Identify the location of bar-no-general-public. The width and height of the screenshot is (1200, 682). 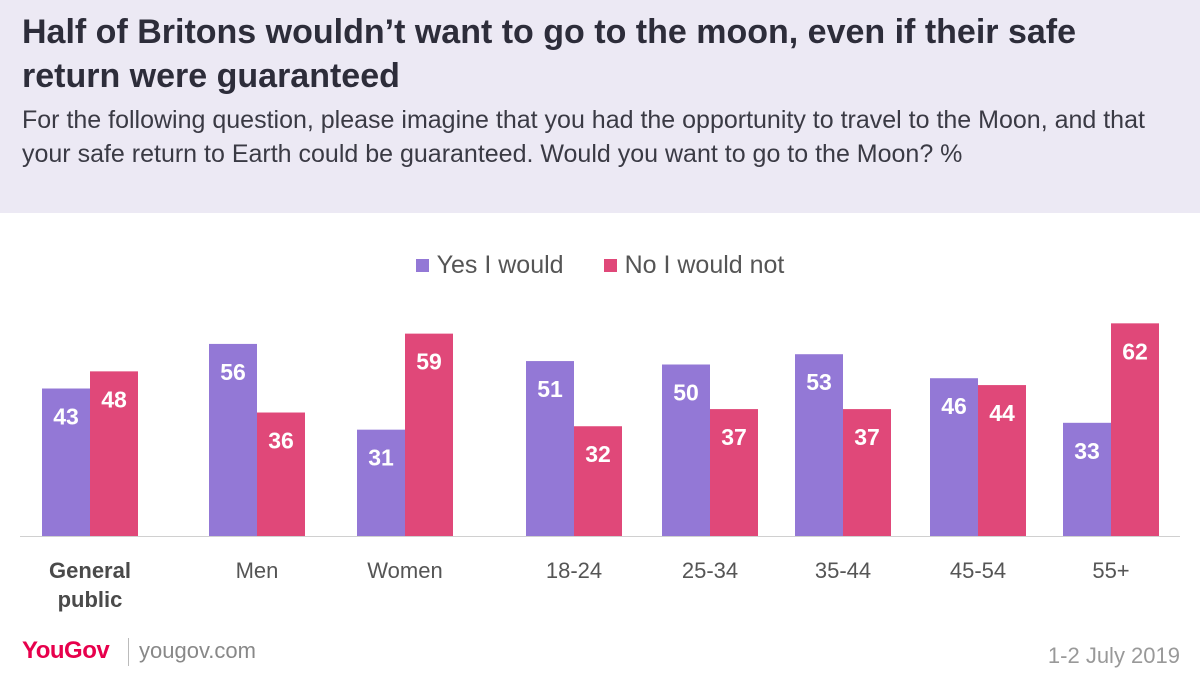
(114, 453).